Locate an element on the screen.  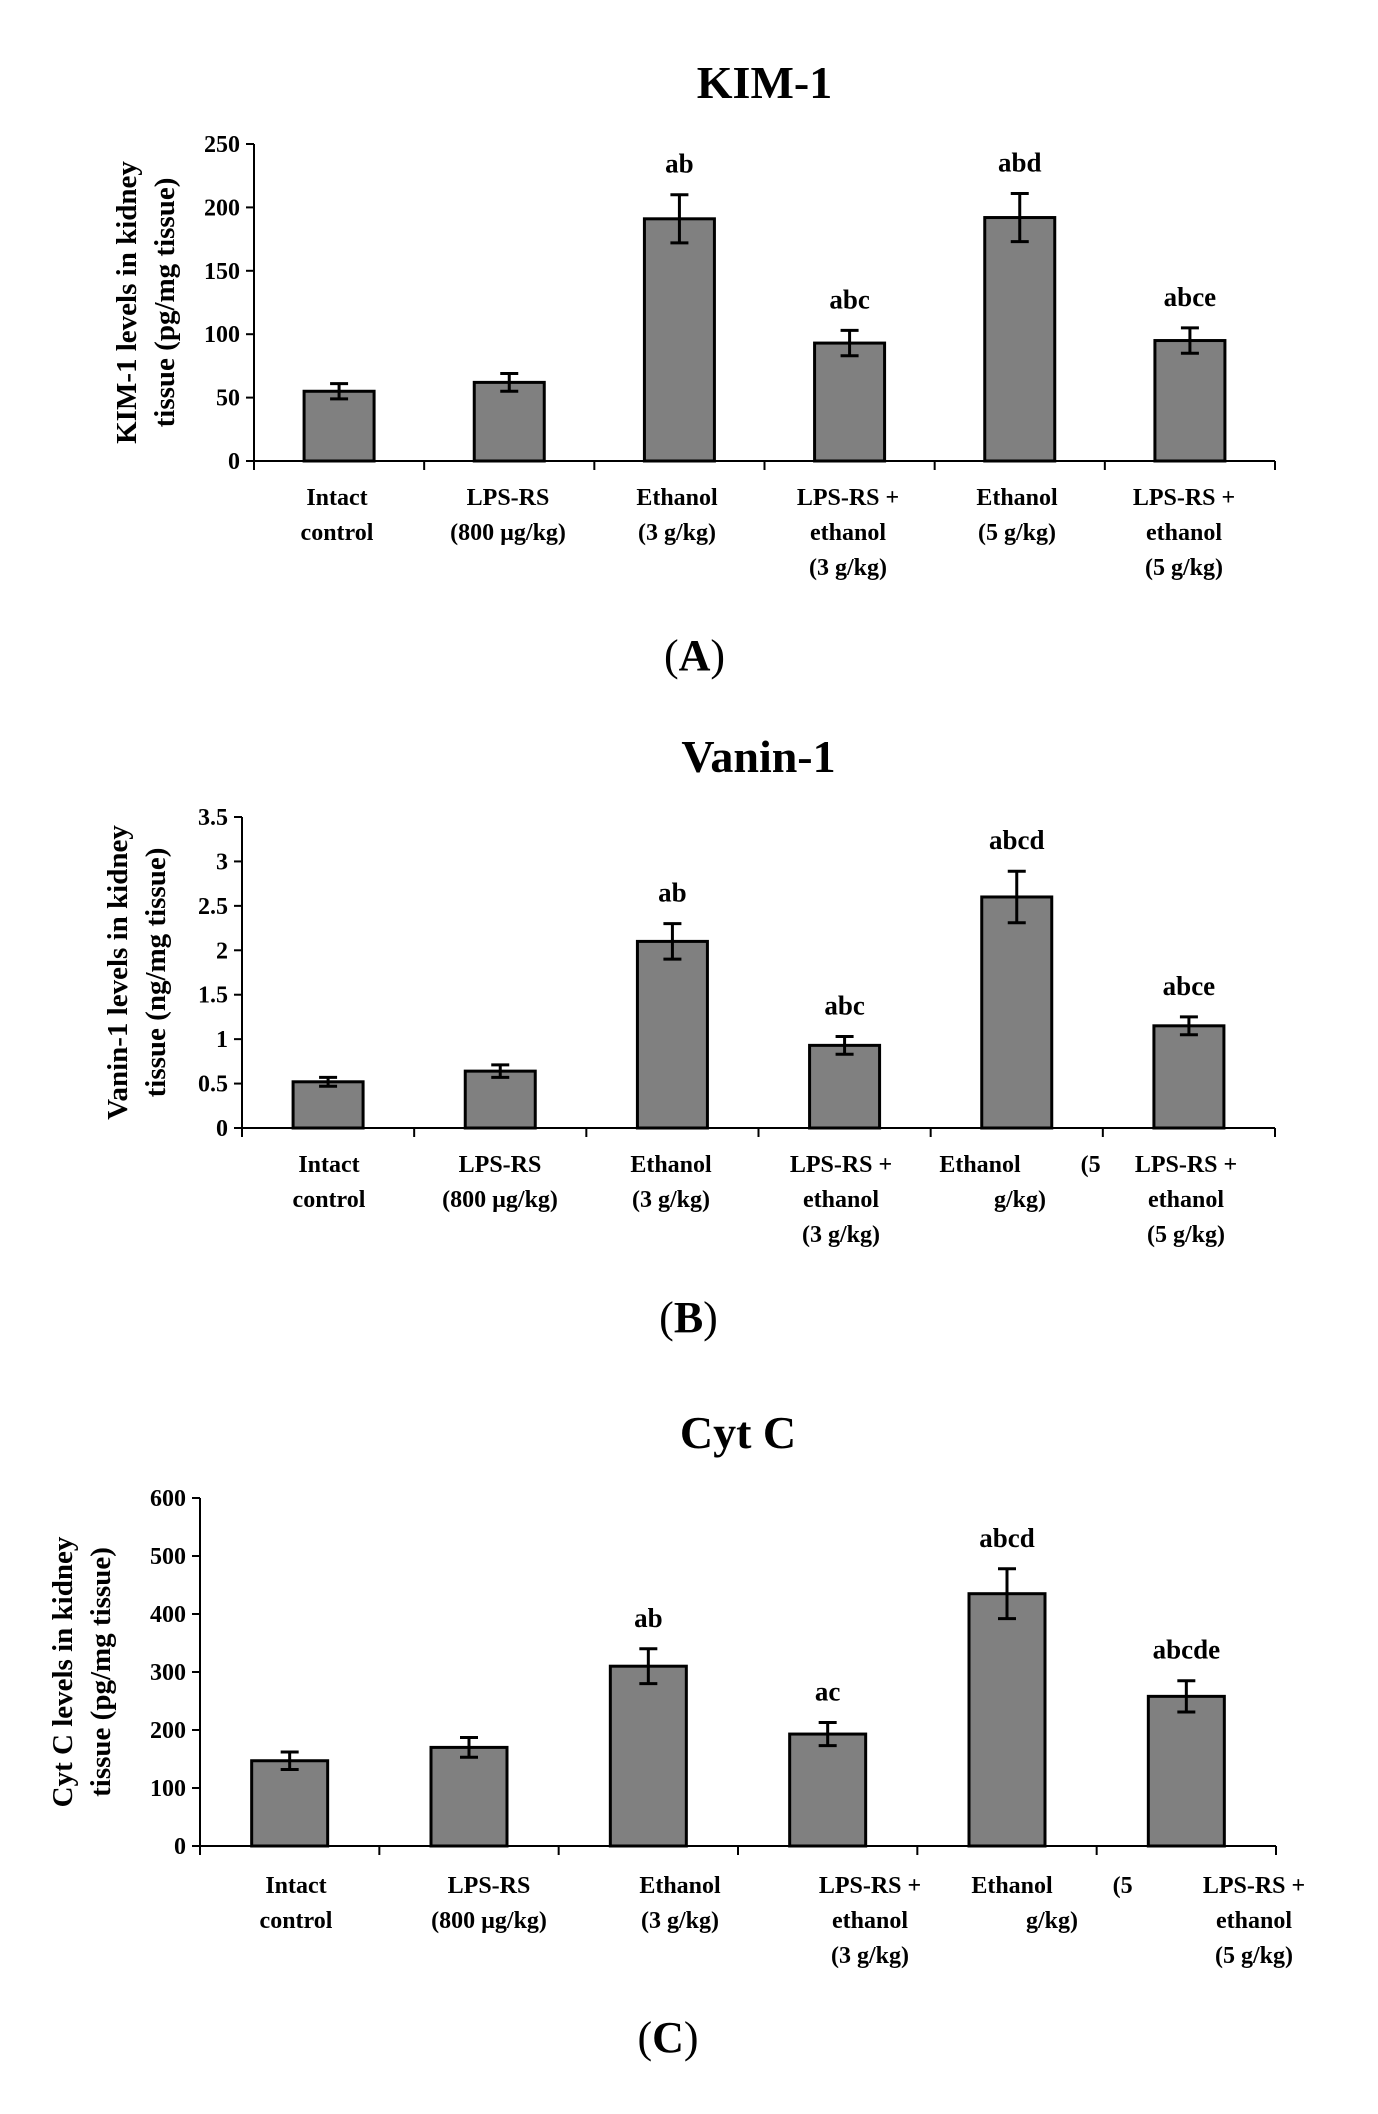
x-category-label-b-2: (800 µg/kg) is located at coordinates (500, 1200).